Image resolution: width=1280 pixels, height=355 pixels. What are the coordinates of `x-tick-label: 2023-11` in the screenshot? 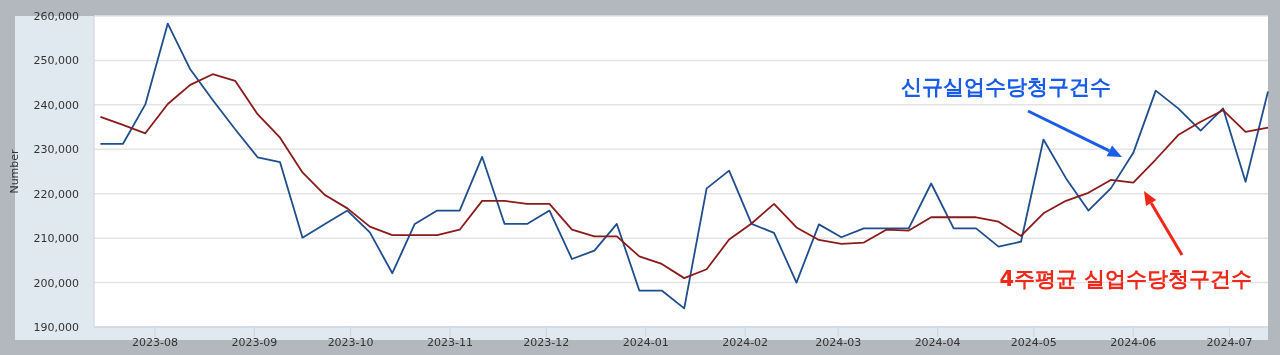 It's located at (450, 342).